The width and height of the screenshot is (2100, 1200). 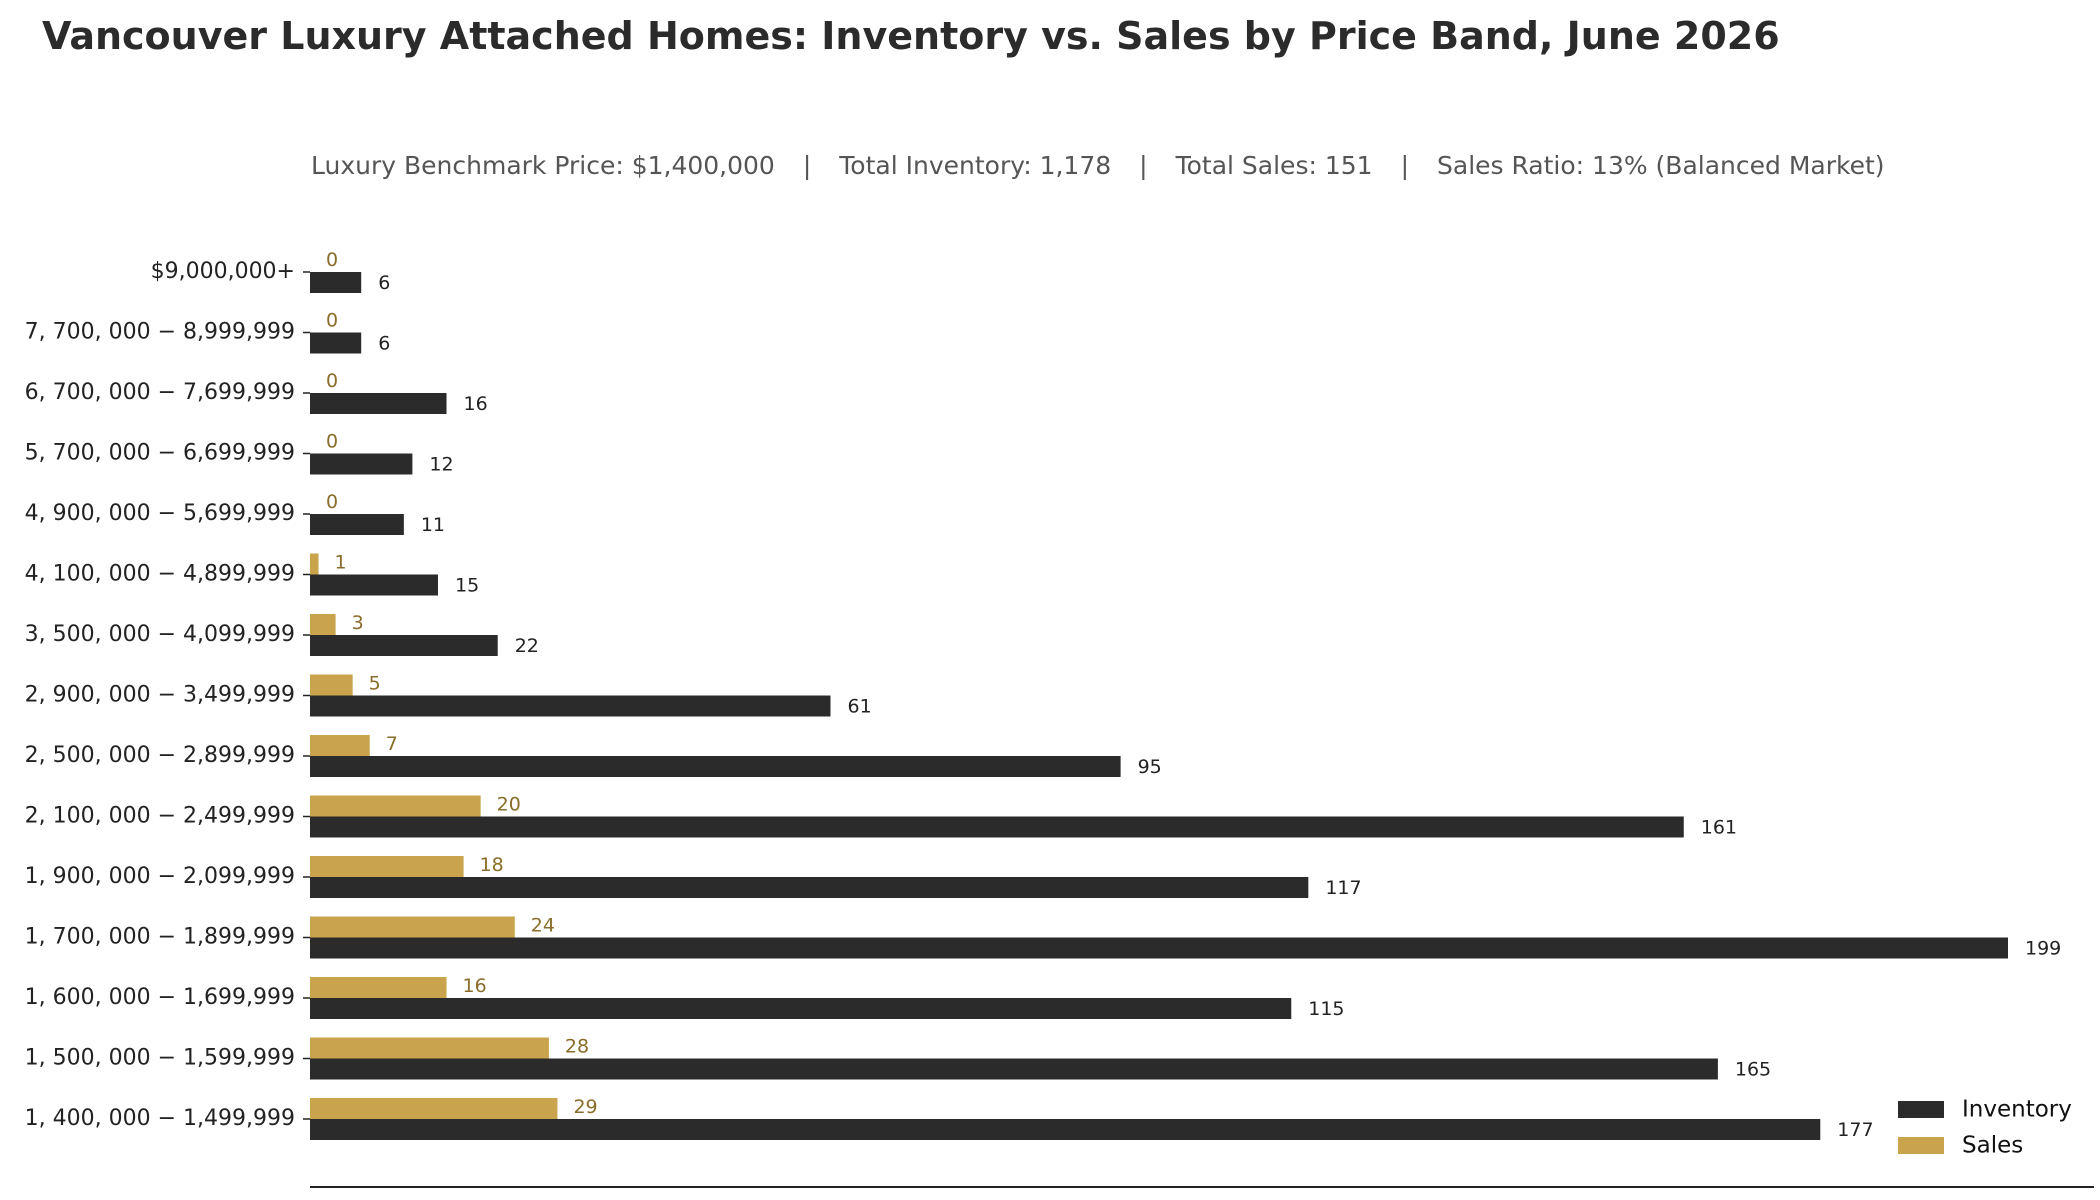 What do you see at coordinates (543, 165) in the screenshot?
I see `benchmark-price-text: Luxury Benchmark Price: $1,400,000` at bounding box center [543, 165].